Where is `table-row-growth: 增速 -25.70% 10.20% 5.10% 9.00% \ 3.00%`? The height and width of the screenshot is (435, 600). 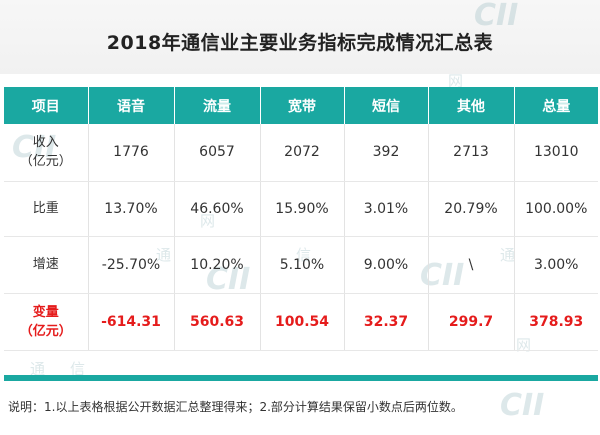 table-row-growth: 增速 -25.70% 10.20% 5.10% 9.00% \ 3.00% is located at coordinates (301, 265).